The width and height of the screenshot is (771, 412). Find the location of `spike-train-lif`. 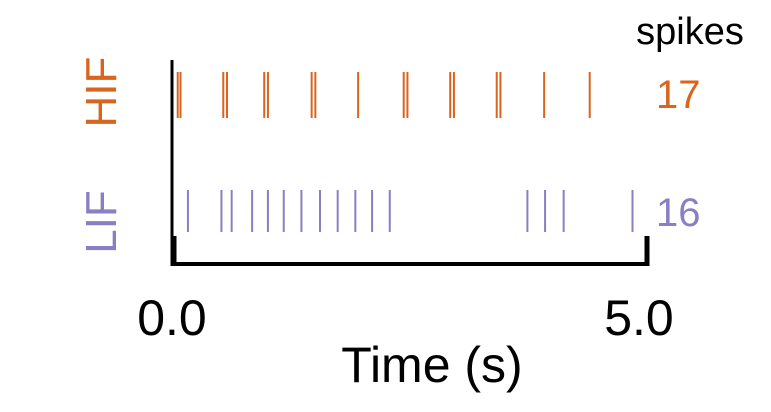

spike-train-lif is located at coordinates (410, 211).